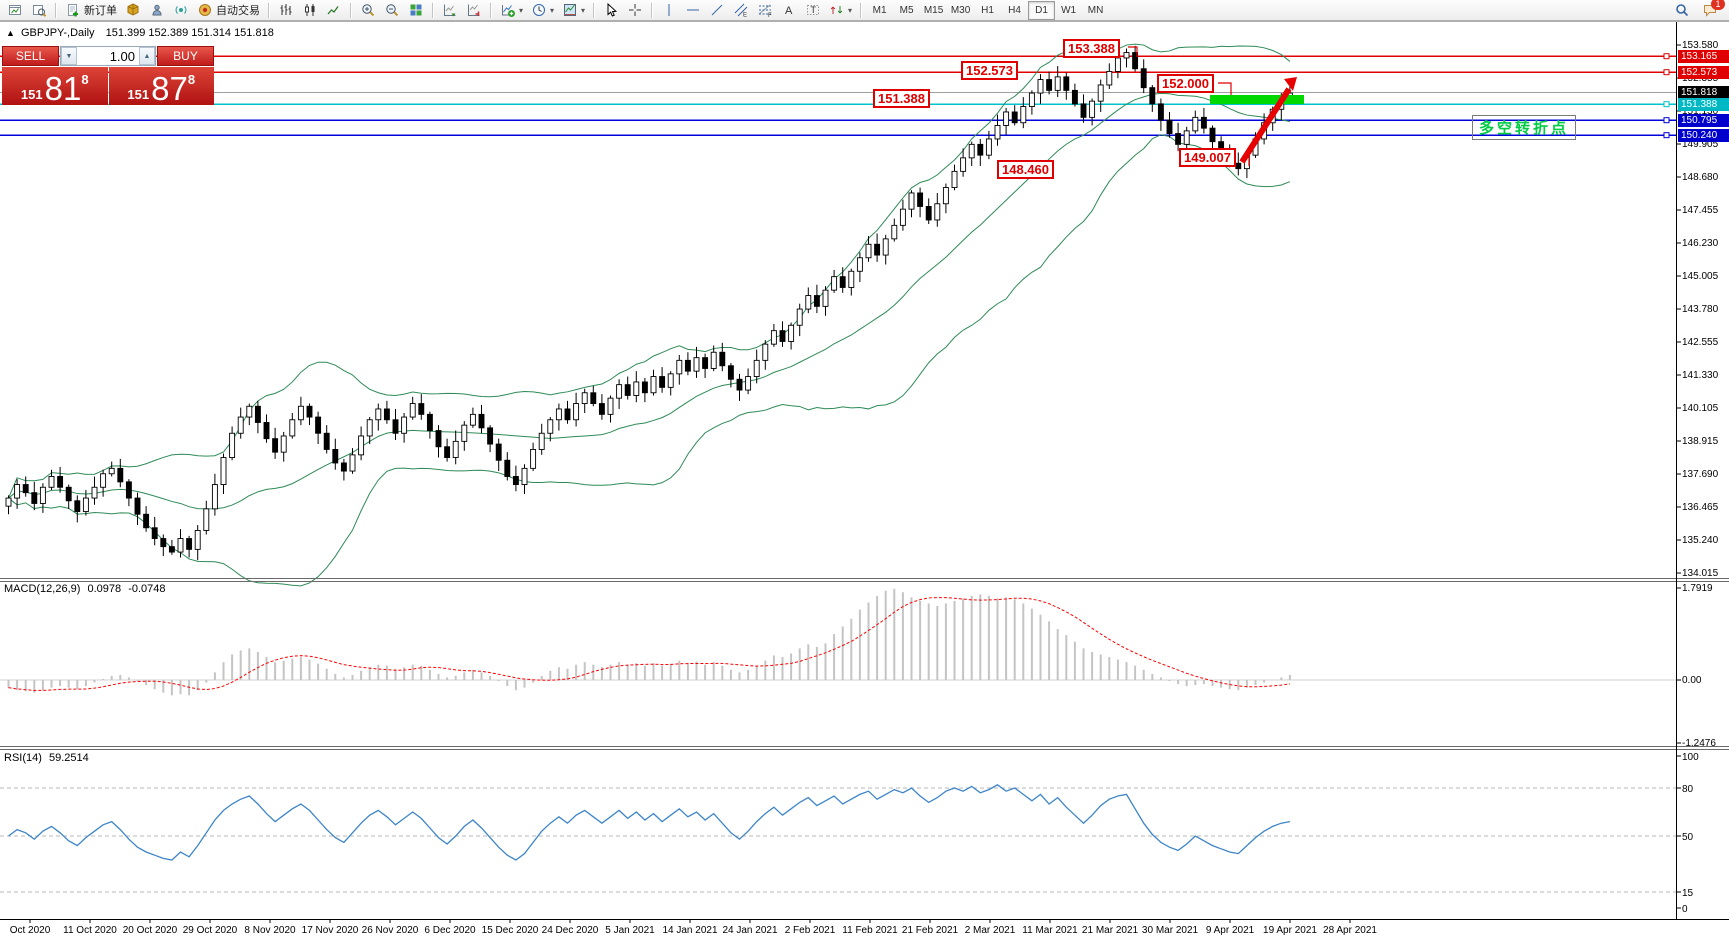 Image resolution: width=1729 pixels, height=941 pixels. I want to click on zoom-out-button, so click(392, 10).